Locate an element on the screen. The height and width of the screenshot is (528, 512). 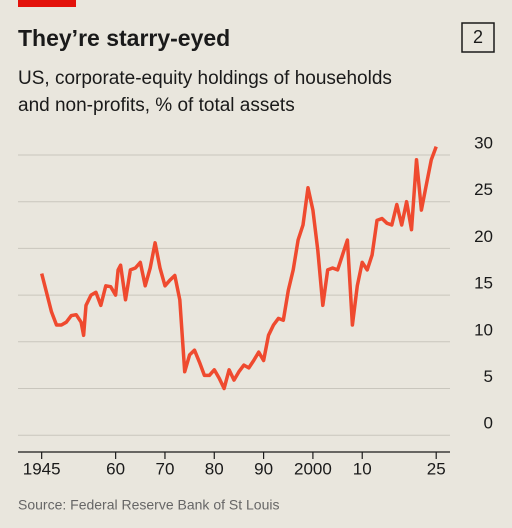
x-tick-label: 70 is located at coordinates (164, 468).